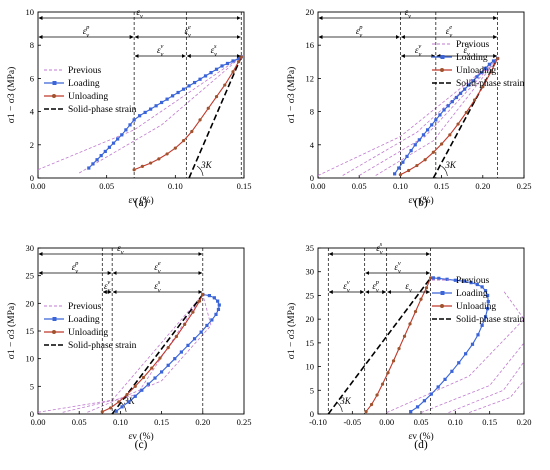 Image resolution: width=550 pixels, height=470 pixels. What do you see at coordinates (524, 186) in the screenshot?
I see `x-tick-label: 0.25` at bounding box center [524, 186].